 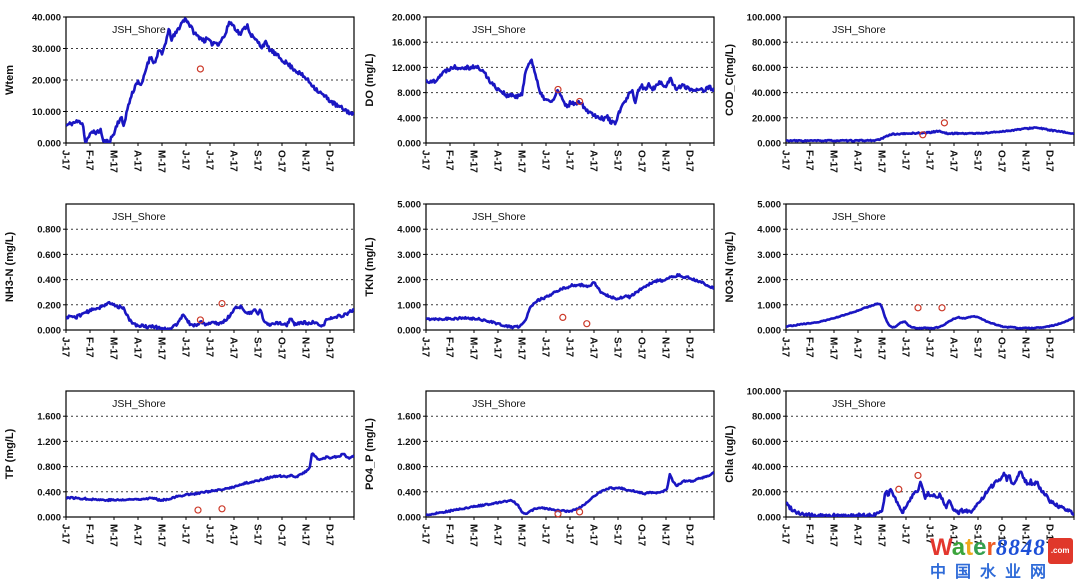 What do you see at coordinates (764, 18) in the screenshot?
I see `y-tick-label: 100.000` at bounding box center [764, 18].